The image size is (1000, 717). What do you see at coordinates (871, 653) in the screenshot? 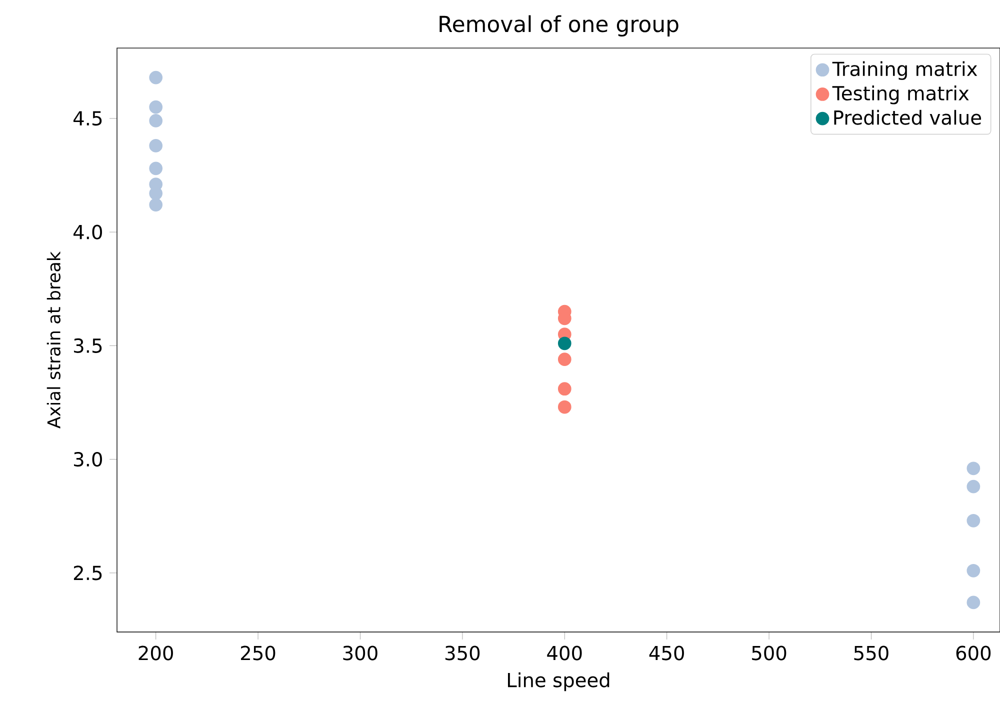
I see `x-tick-label: 550` at bounding box center [871, 653].